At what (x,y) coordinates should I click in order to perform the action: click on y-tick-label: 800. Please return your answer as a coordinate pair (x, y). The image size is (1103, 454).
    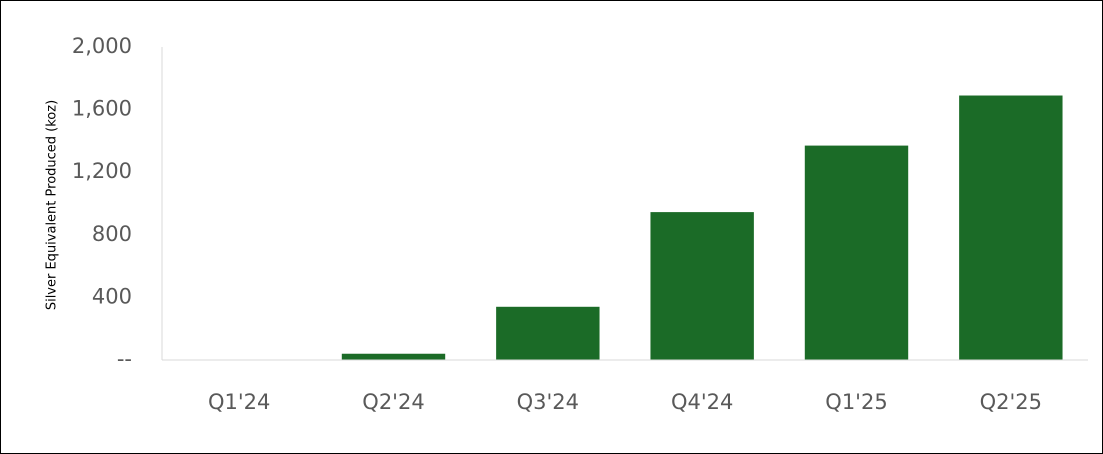
    Looking at the image, I should click on (112, 234).